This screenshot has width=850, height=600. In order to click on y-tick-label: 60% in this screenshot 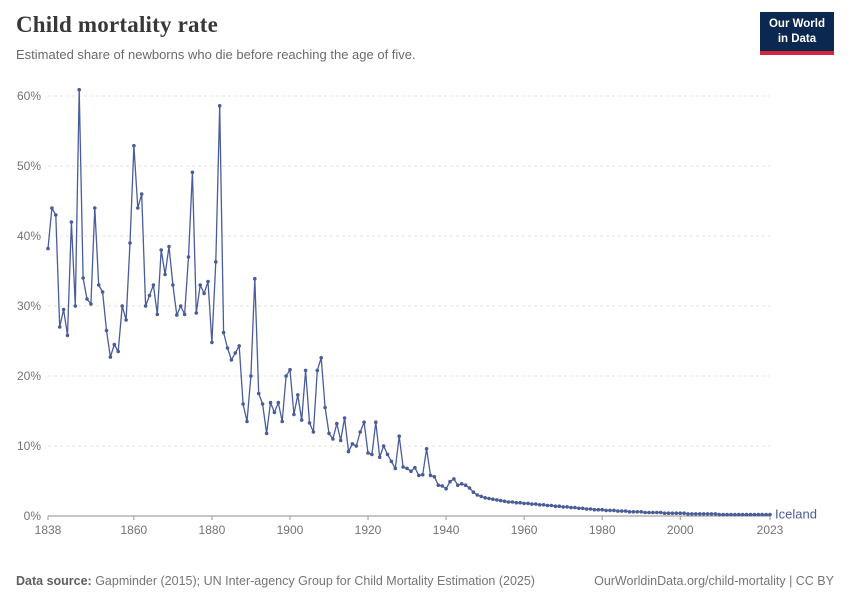, I will do `click(29, 96)`.